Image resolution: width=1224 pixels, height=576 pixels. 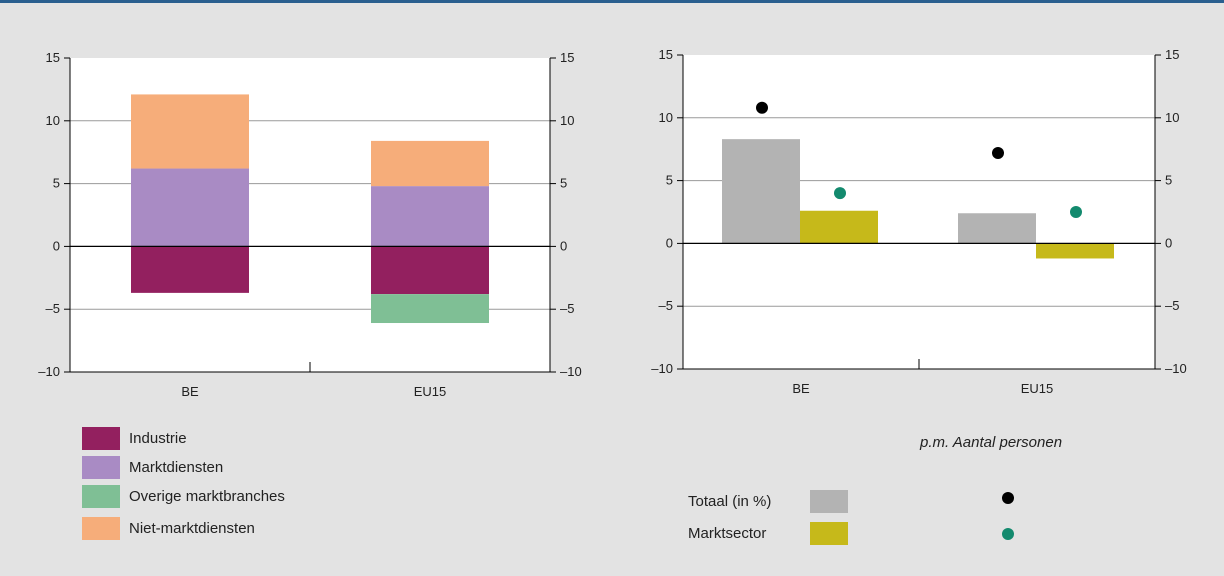 I want to click on dot-totaal-be, so click(x=762, y=107).